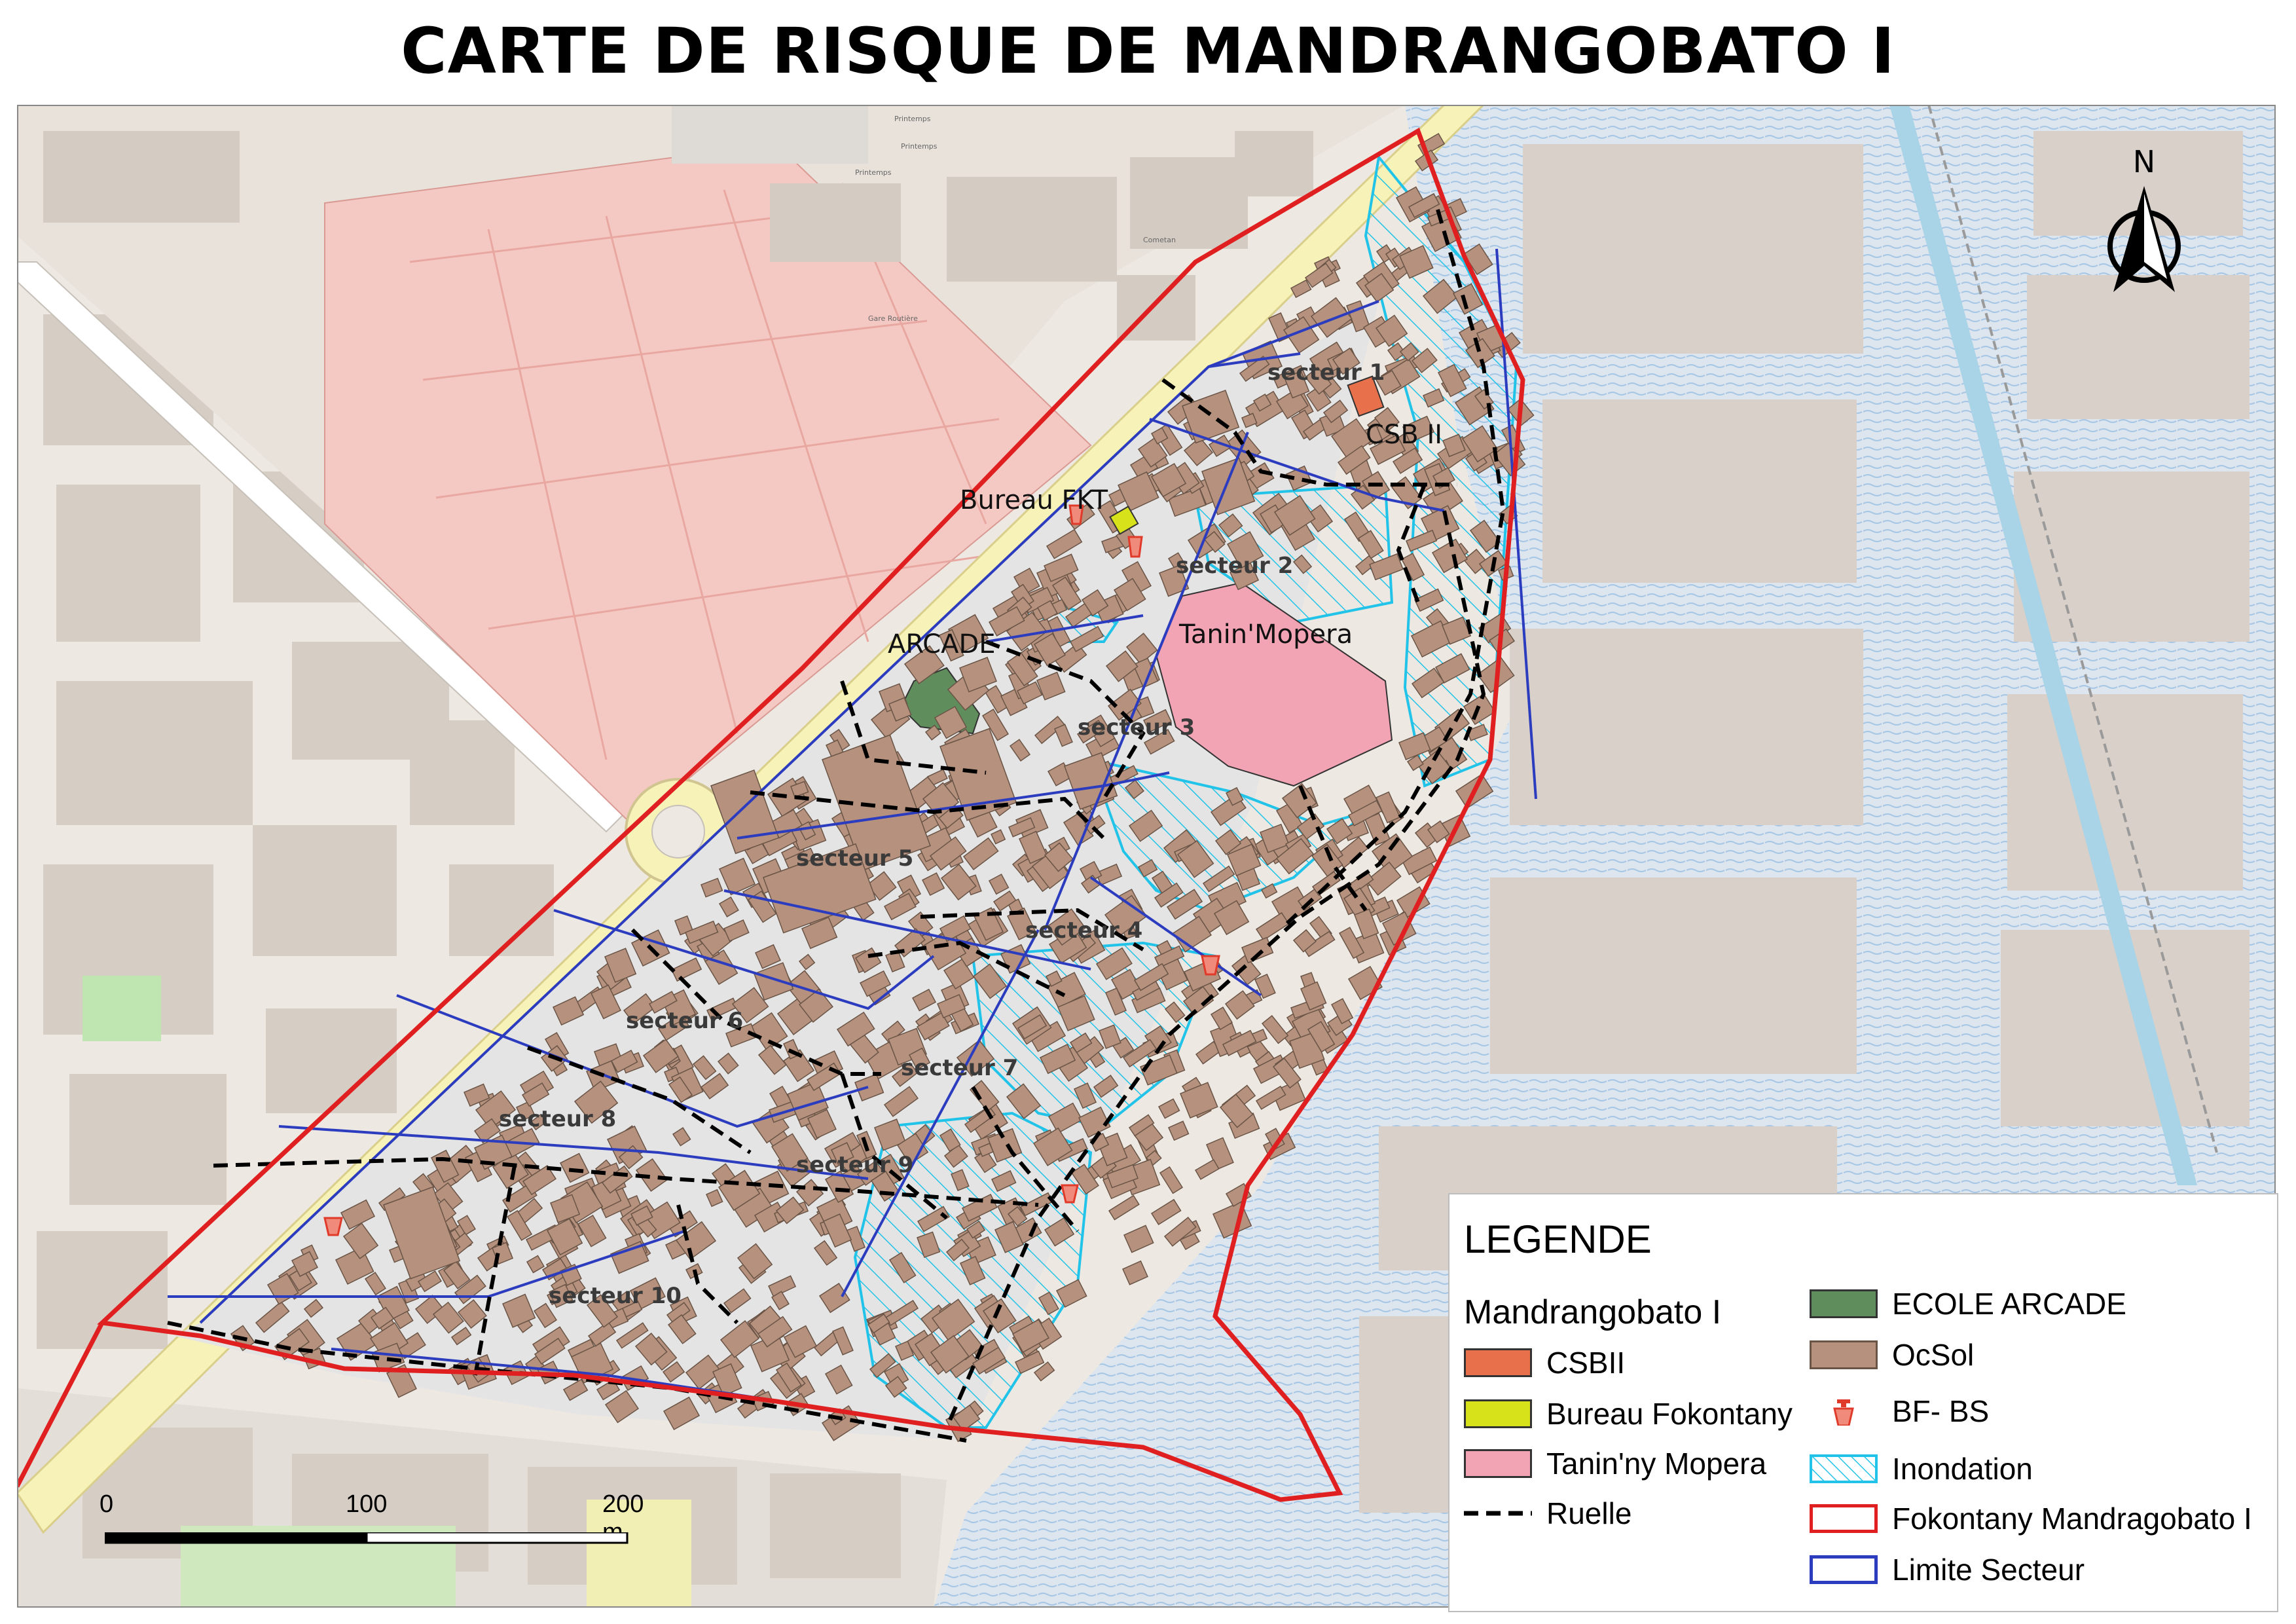  I want to click on canal, so click(2043, 645).